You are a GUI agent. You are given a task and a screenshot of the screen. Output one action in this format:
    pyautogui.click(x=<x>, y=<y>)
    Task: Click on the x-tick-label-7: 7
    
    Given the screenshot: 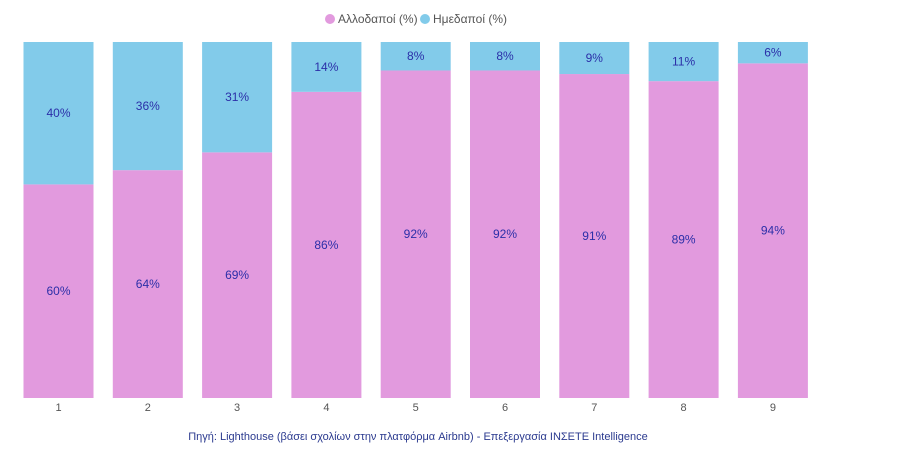 What is the action you would take?
    pyautogui.click(x=594, y=408)
    